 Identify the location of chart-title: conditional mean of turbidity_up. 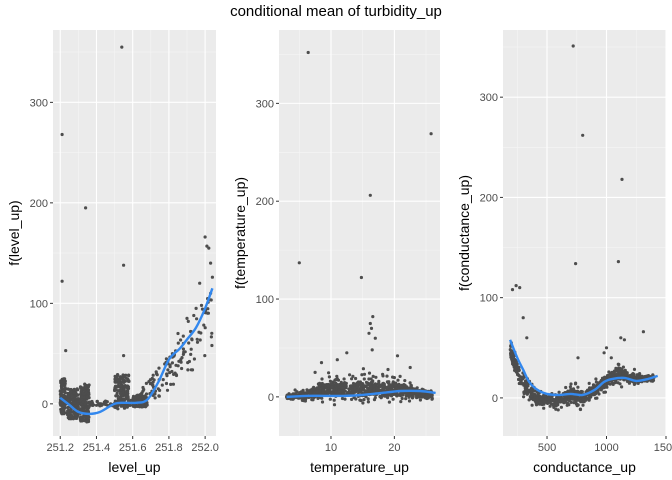
(336, 11).